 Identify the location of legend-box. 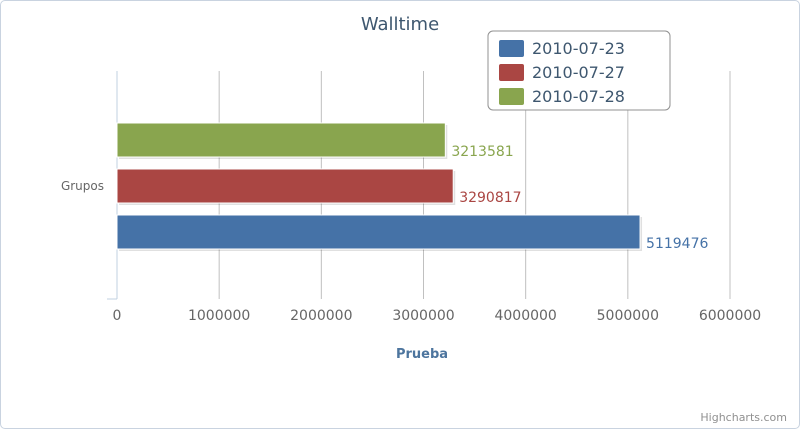
(579, 70).